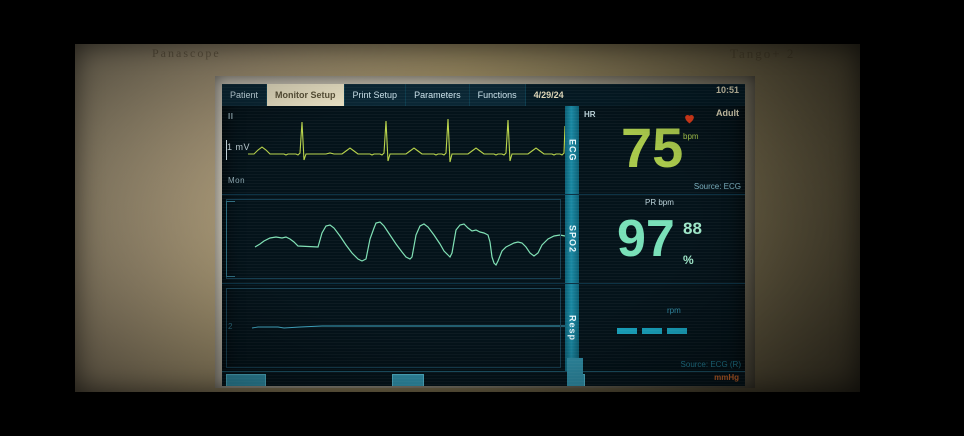 The height and width of the screenshot is (436, 964). Describe the element at coordinates (497, 95) in the screenshot. I see `tab-functions: Functions` at that location.